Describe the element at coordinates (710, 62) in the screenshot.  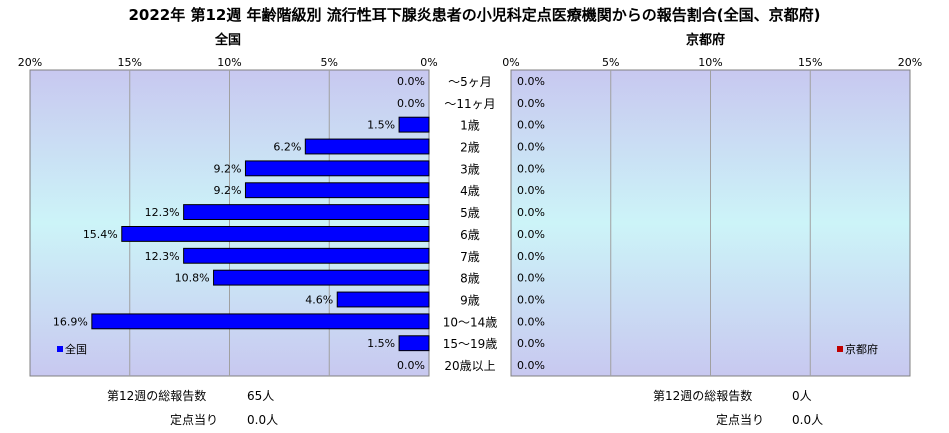
I see `kyoto-tick-label: 10%` at that location.